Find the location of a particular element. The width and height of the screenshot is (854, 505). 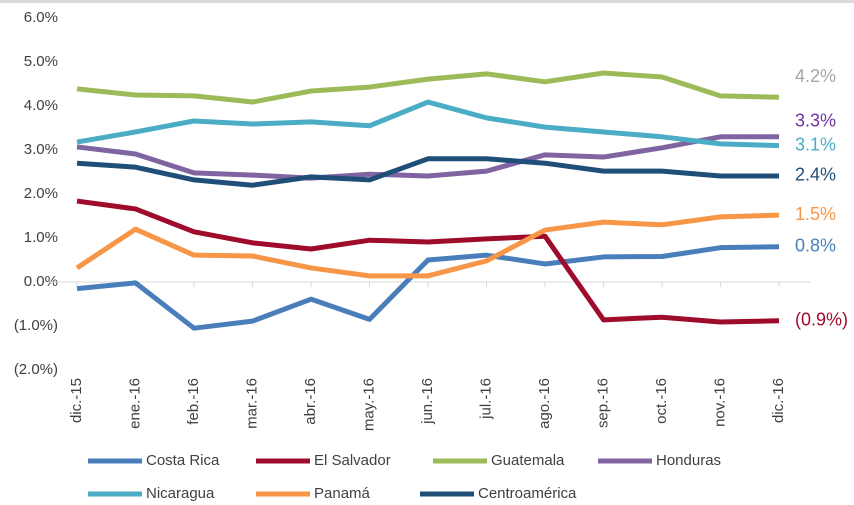

end-label: 1.5% is located at coordinates (815, 214).